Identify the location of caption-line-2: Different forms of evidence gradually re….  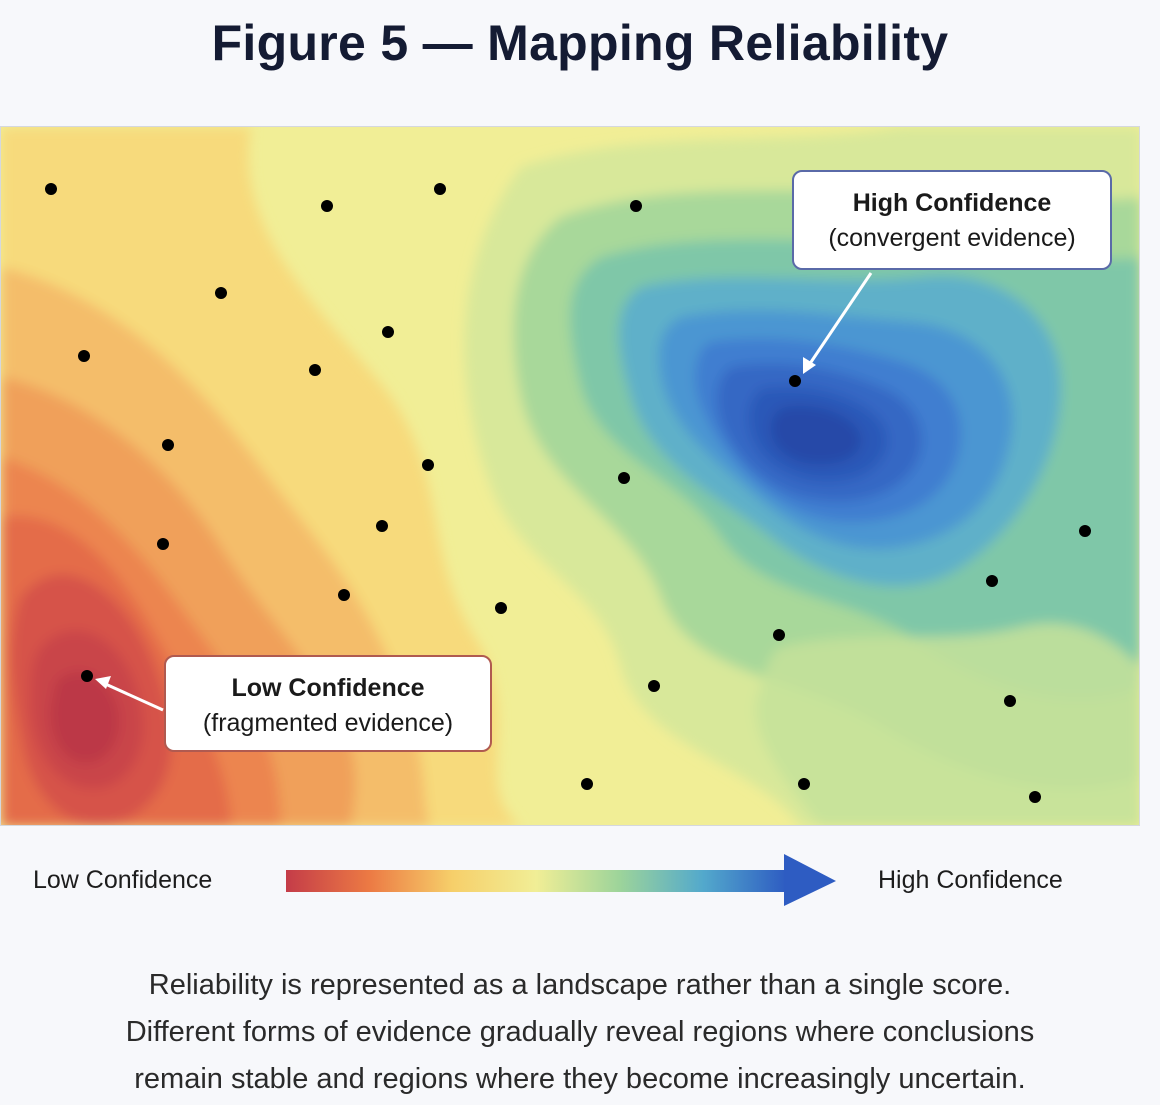
(580, 1032).